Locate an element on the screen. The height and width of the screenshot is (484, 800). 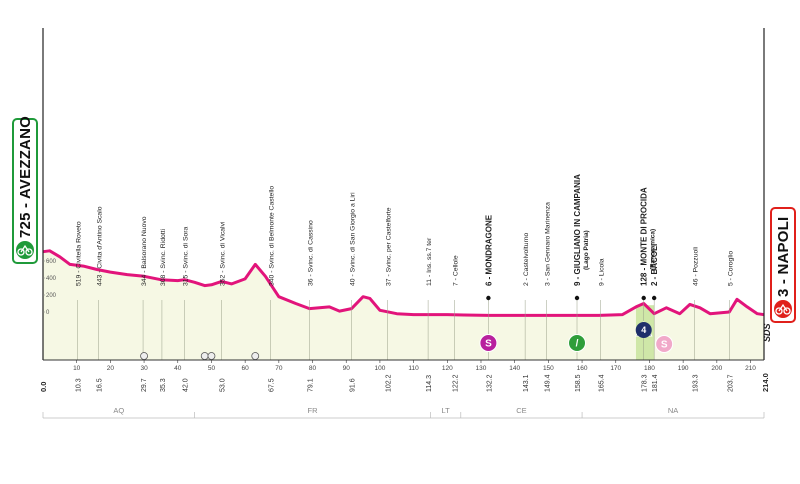
waypoint-km-label: 181.4 is located at coordinates (655, 383).